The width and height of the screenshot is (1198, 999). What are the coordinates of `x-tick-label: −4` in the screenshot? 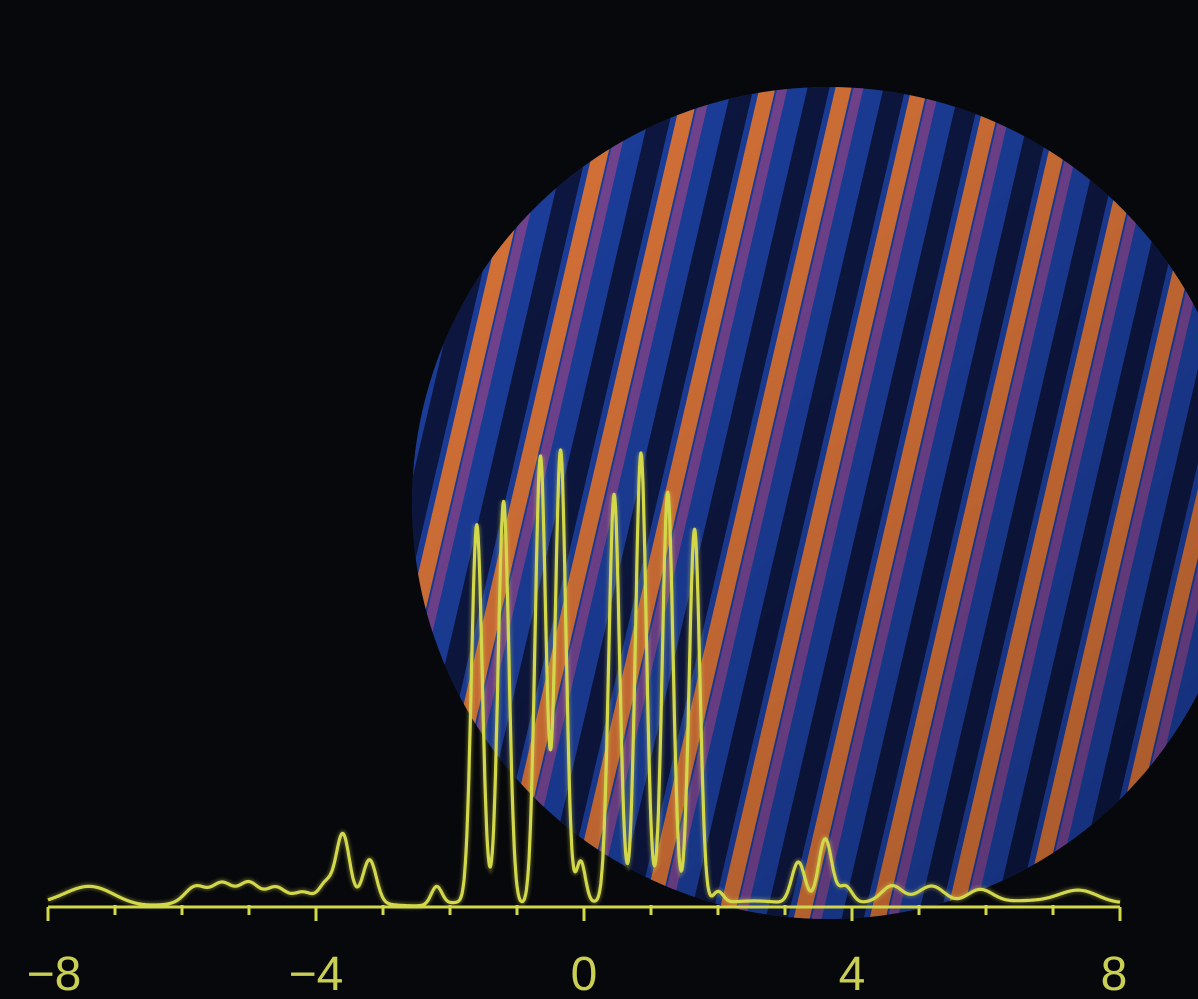 It's located at (316, 973).